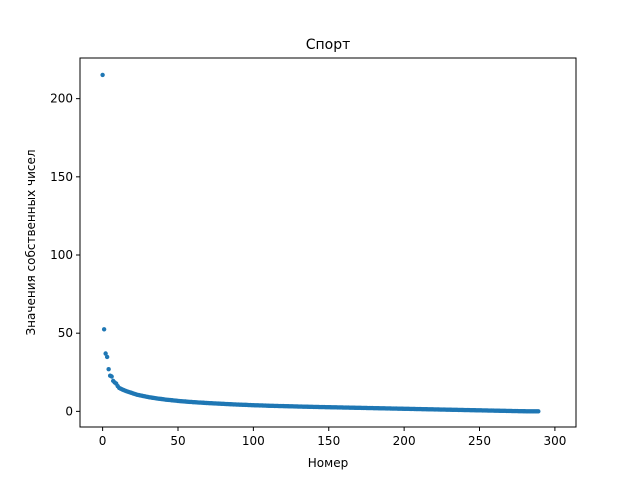 The image size is (640, 484). I want to click on x-axis-ticks: 0 50 100 150 200 250 300, so click(332, 437).